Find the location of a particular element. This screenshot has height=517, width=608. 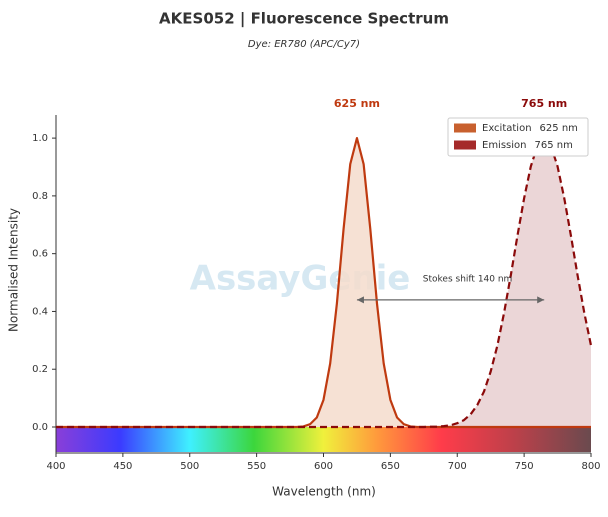

y-tick-label: 0.4 is located at coordinates (40, 311).